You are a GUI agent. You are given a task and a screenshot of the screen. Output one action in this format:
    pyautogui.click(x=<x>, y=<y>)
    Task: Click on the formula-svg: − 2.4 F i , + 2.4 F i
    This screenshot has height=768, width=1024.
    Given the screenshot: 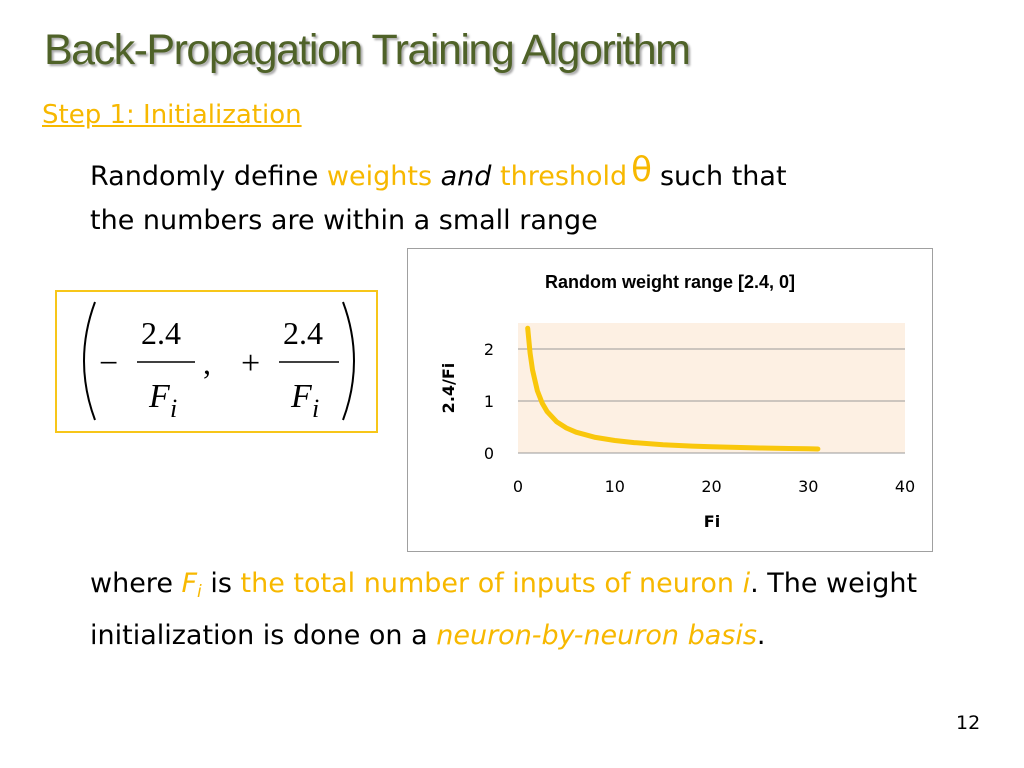 What is the action you would take?
    pyautogui.click(x=219, y=362)
    